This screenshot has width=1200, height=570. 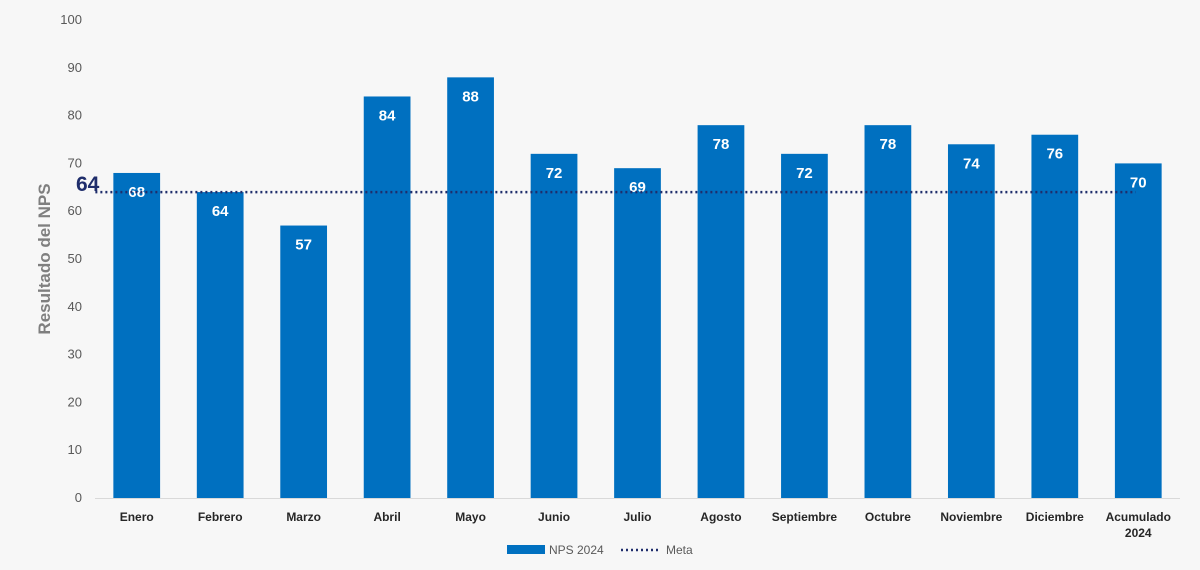 I want to click on x-tick-label: Enero, so click(x=137, y=517).